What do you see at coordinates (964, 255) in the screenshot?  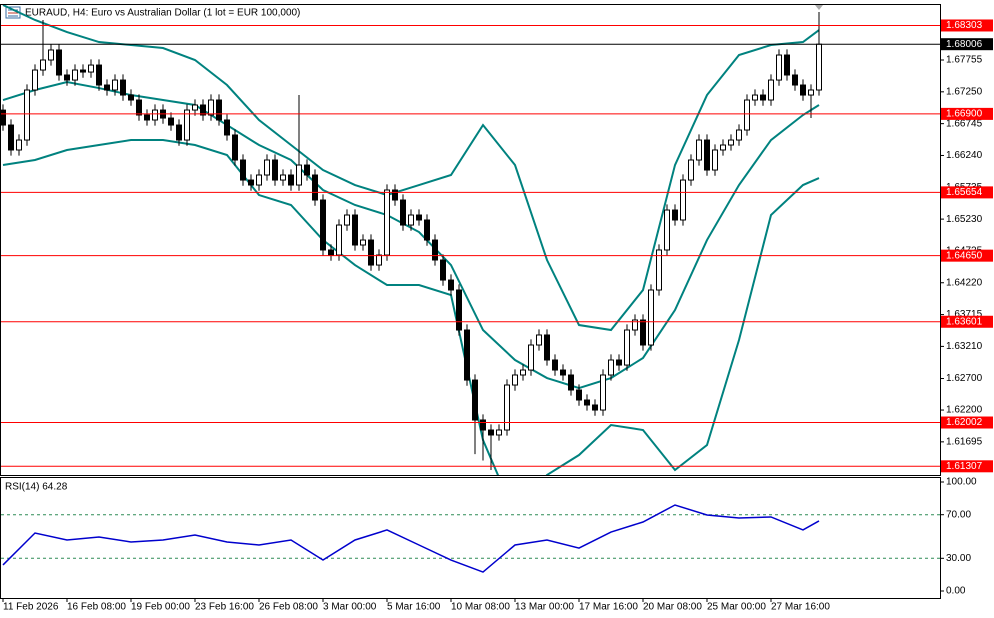 I see `level-label: 1.64650` at bounding box center [964, 255].